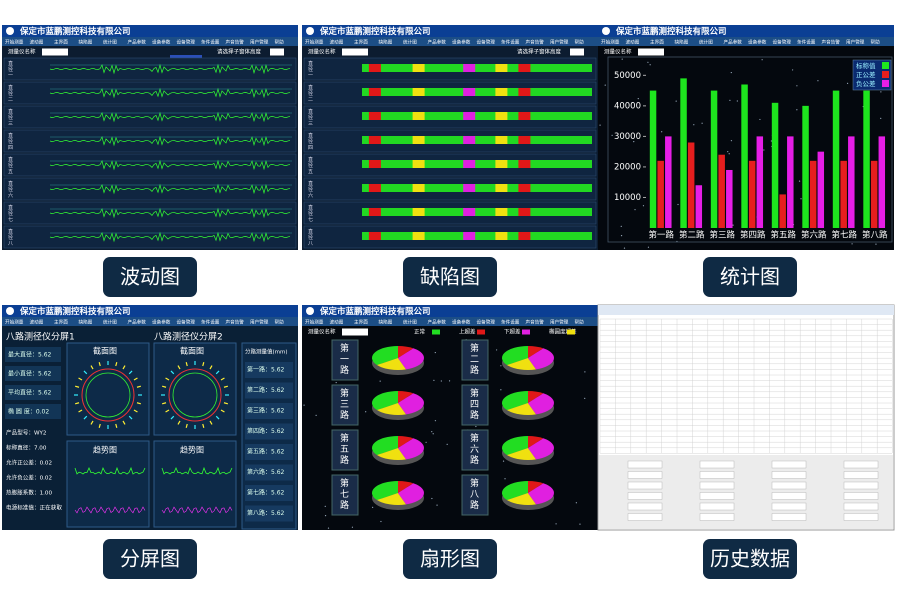  What do you see at coordinates (475, 360) in the screenshot?
I see `pie-label-box` at bounding box center [475, 360].